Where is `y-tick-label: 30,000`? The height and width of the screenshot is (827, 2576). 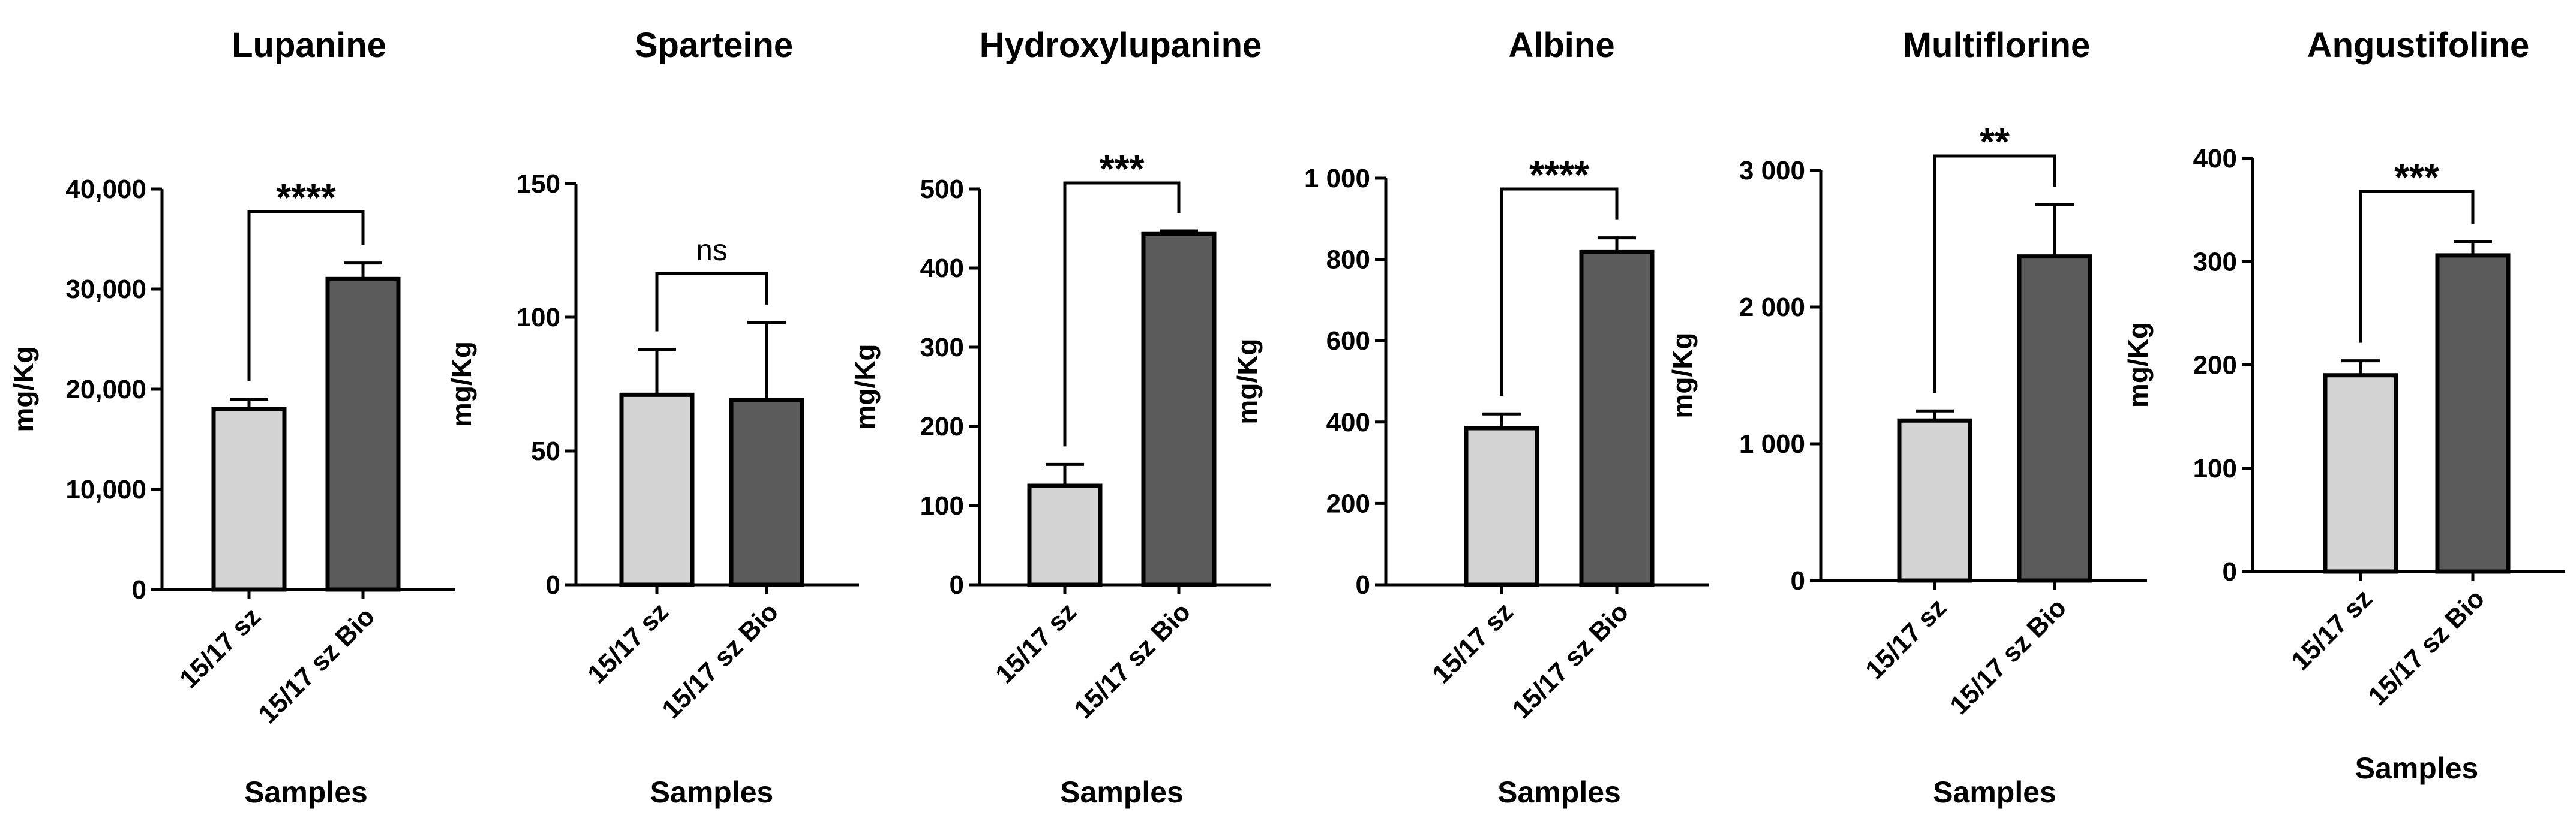 y-tick-label: 30,000 is located at coordinates (105, 289).